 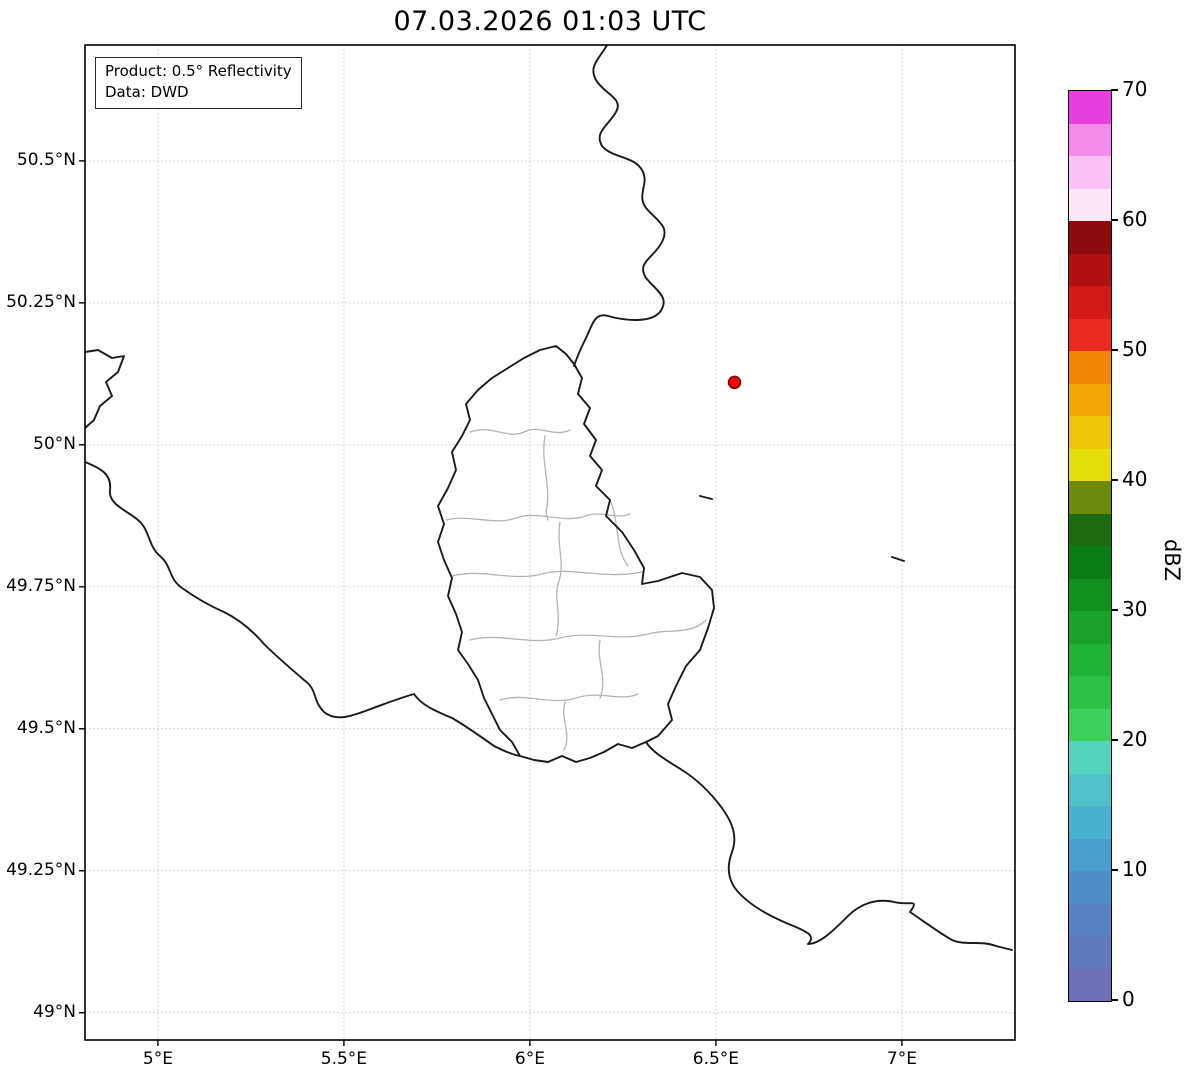 What do you see at coordinates (1135, 349) in the screenshot?
I see `colorbar-tick-label: 50` at bounding box center [1135, 349].